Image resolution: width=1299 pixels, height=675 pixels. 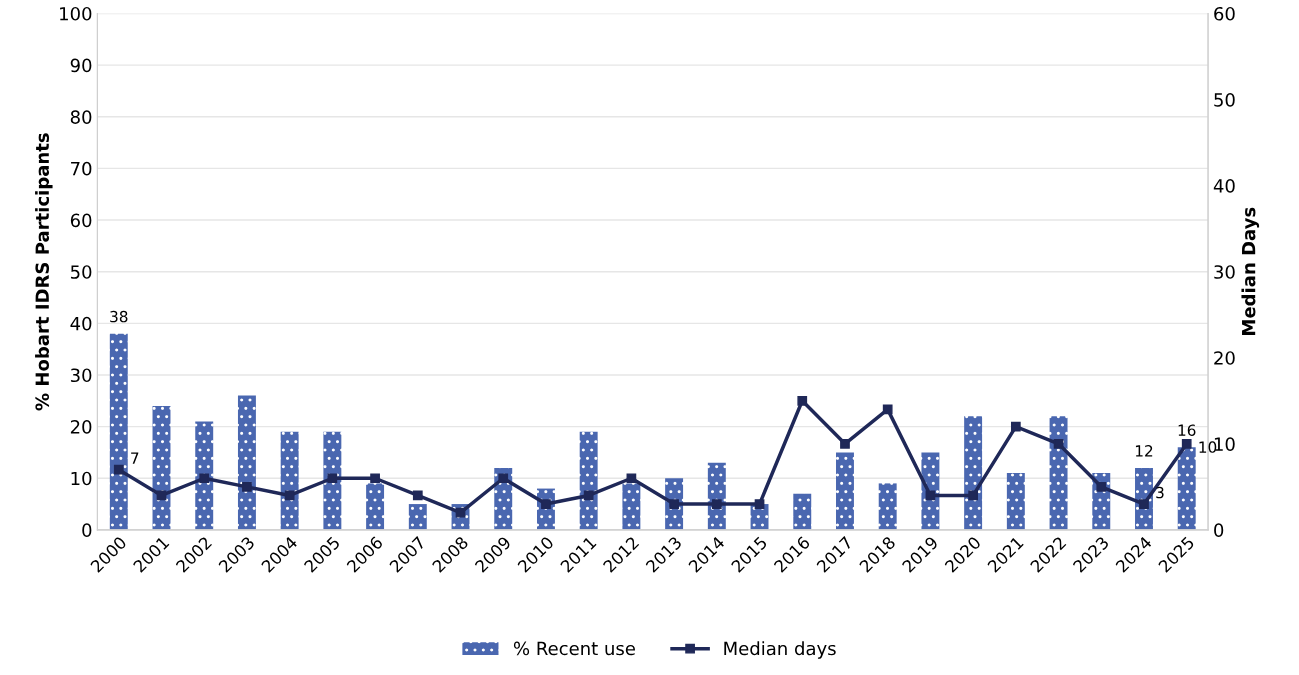 What do you see at coordinates (1224, 272) in the screenshot?
I see `y2-tick-label: 30` at bounding box center [1224, 272].